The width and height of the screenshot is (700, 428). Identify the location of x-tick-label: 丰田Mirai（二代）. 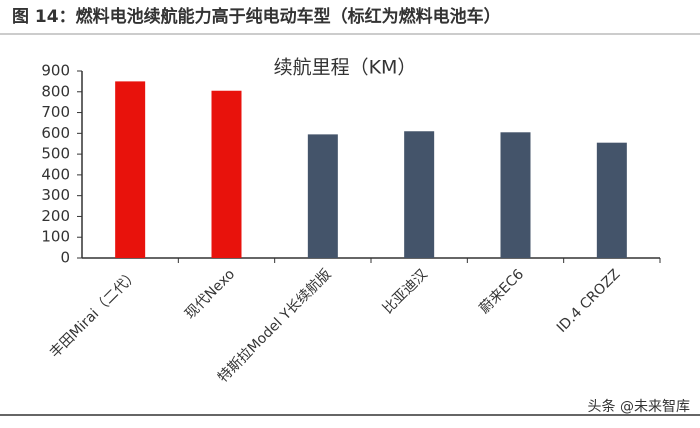
(94, 313).